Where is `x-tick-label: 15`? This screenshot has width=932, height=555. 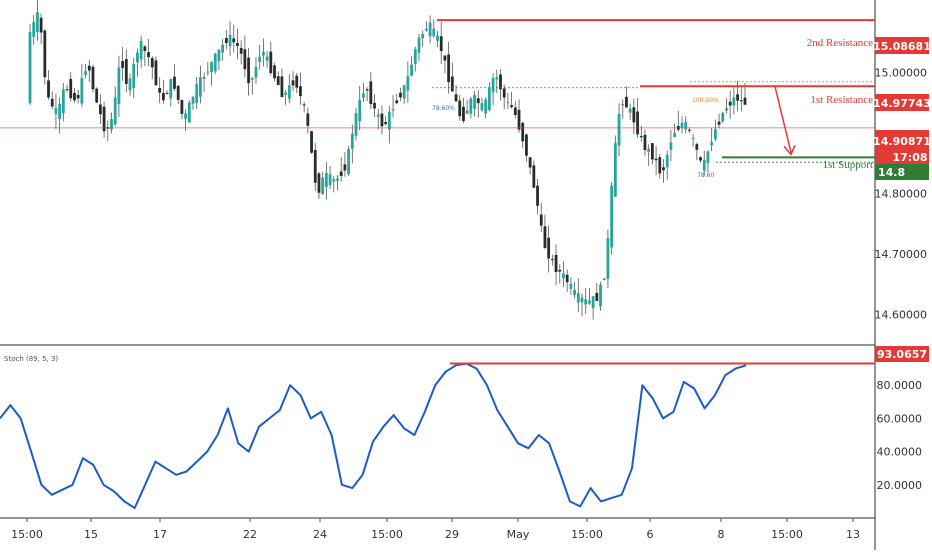
x-tick-label: 15 is located at coordinates (91, 534).